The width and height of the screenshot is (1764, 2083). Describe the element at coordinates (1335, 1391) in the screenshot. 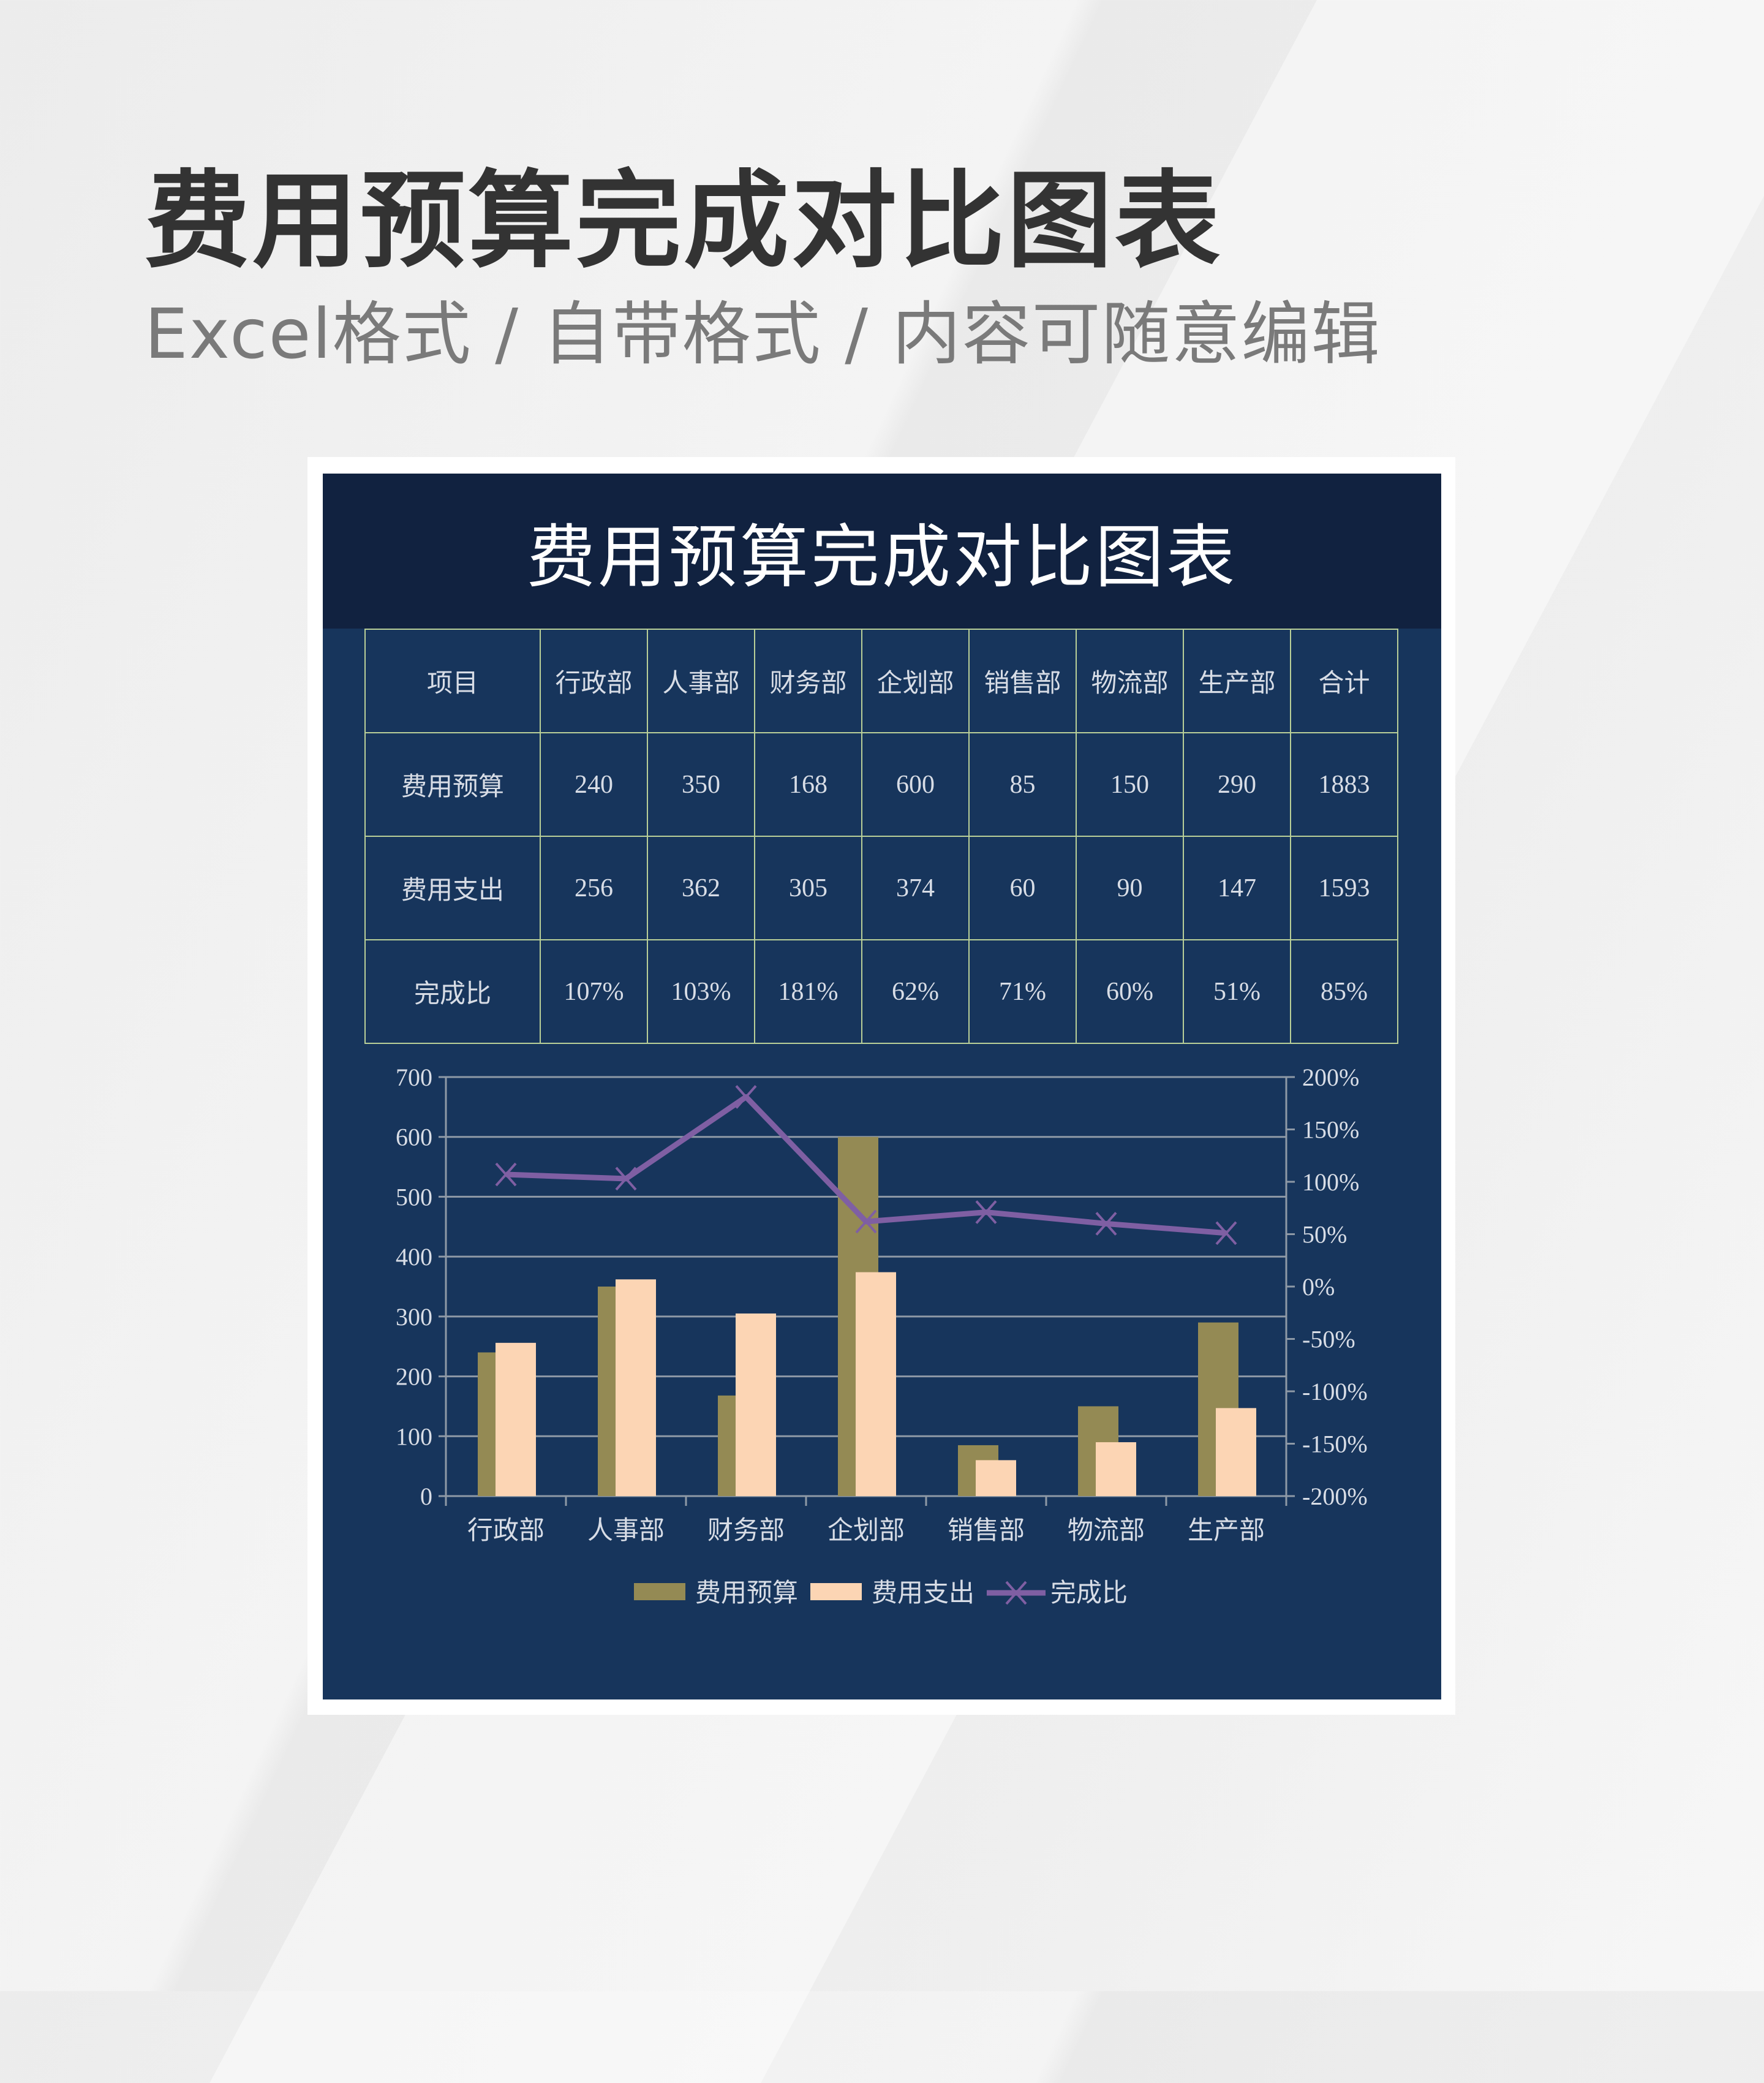

I see `y2-tick-label: -100%` at that location.